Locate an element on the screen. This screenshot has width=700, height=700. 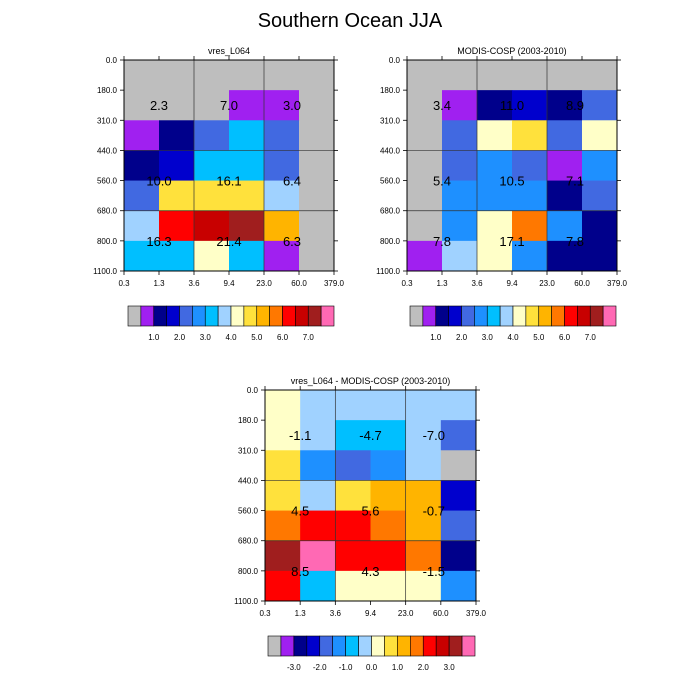
x-tick-label: 0.3 is located at coordinates (407, 283).